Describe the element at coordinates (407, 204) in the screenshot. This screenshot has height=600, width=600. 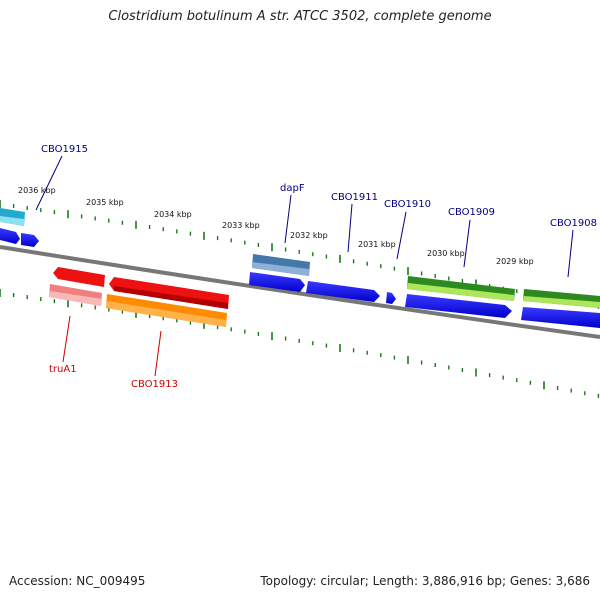
I see `gene-label-cbo1910: CBO1910` at that location.